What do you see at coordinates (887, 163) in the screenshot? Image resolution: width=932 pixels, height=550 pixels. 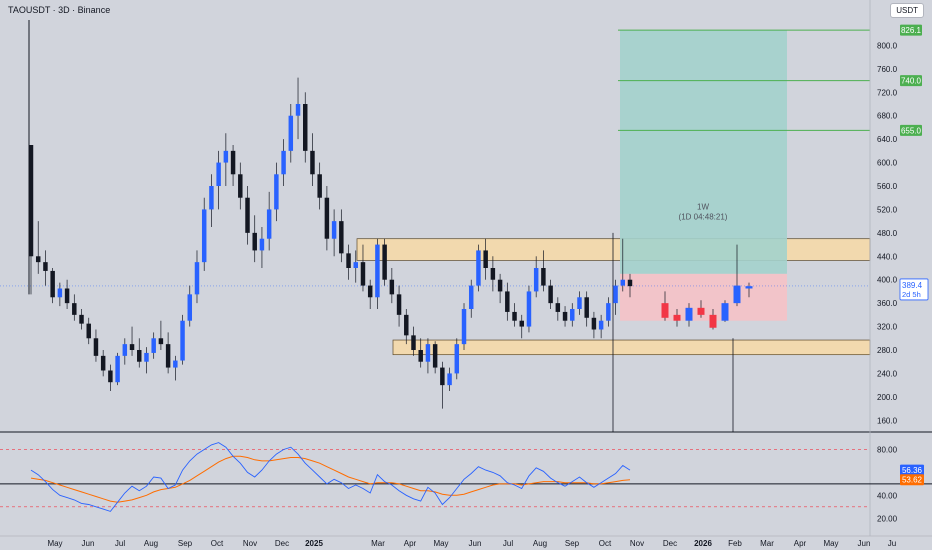 I see `y-tick-label: 600.0` at bounding box center [887, 163].